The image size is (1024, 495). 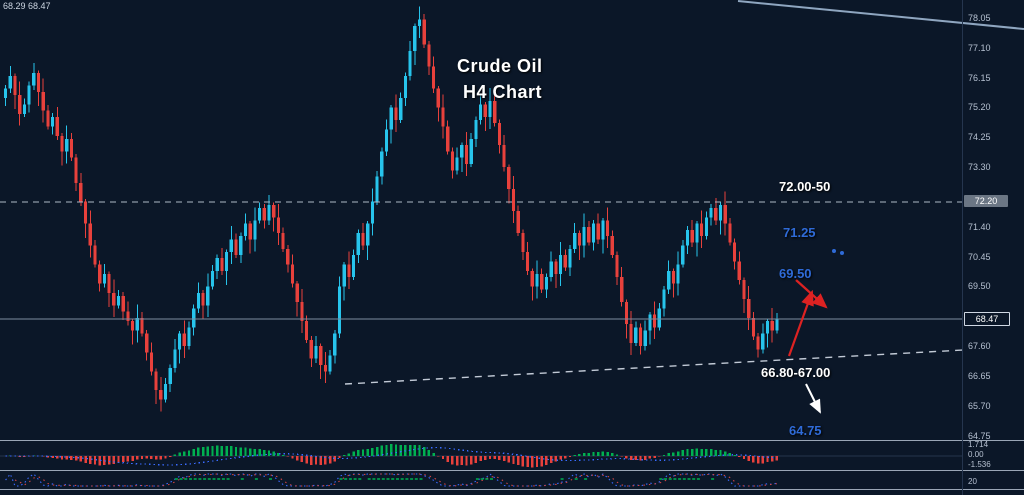 I want to click on support-trendline, so click(x=654, y=367).